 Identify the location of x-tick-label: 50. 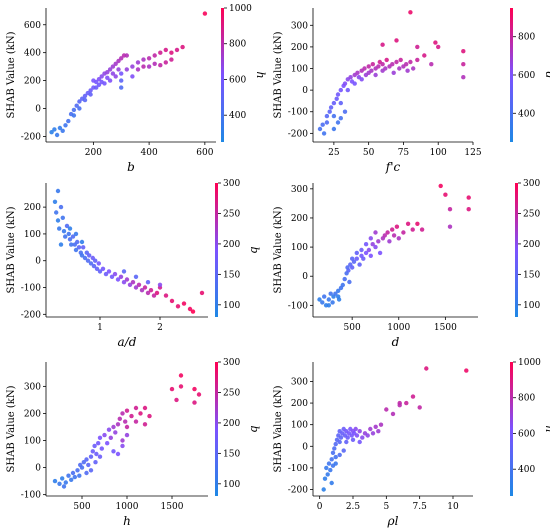
(369, 153).